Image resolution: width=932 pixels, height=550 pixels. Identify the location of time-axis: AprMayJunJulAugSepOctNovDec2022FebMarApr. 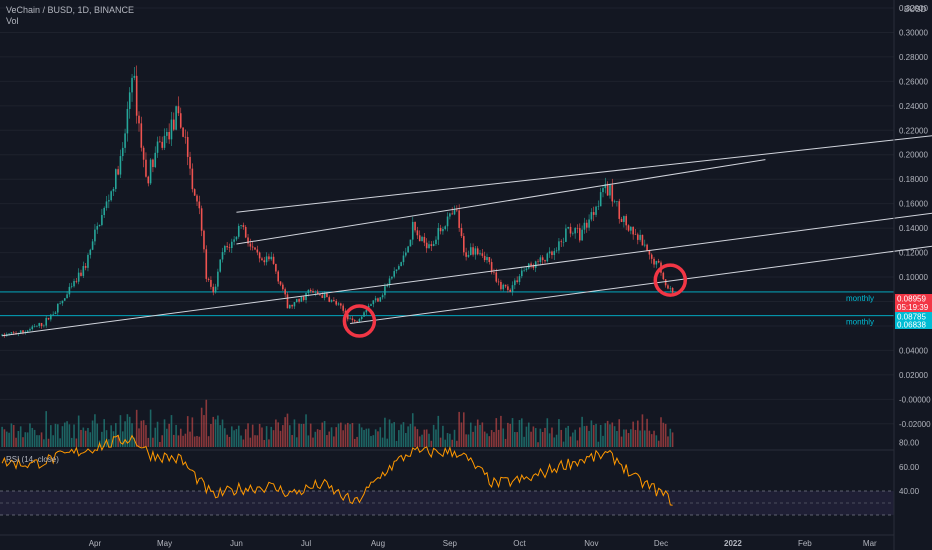
(510, 543).